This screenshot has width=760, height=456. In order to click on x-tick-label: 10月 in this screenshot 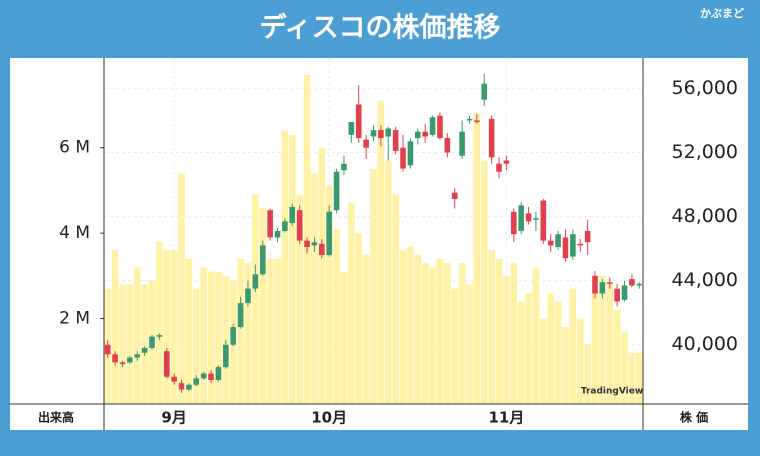, I will do `click(329, 418)`.